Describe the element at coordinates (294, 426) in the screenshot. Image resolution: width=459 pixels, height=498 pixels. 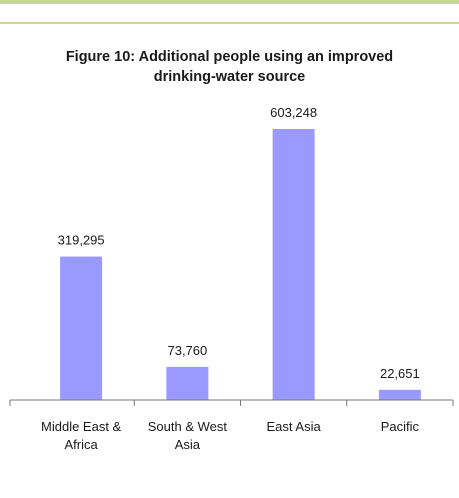
I see `x-tick-label: East Asia` at that location.